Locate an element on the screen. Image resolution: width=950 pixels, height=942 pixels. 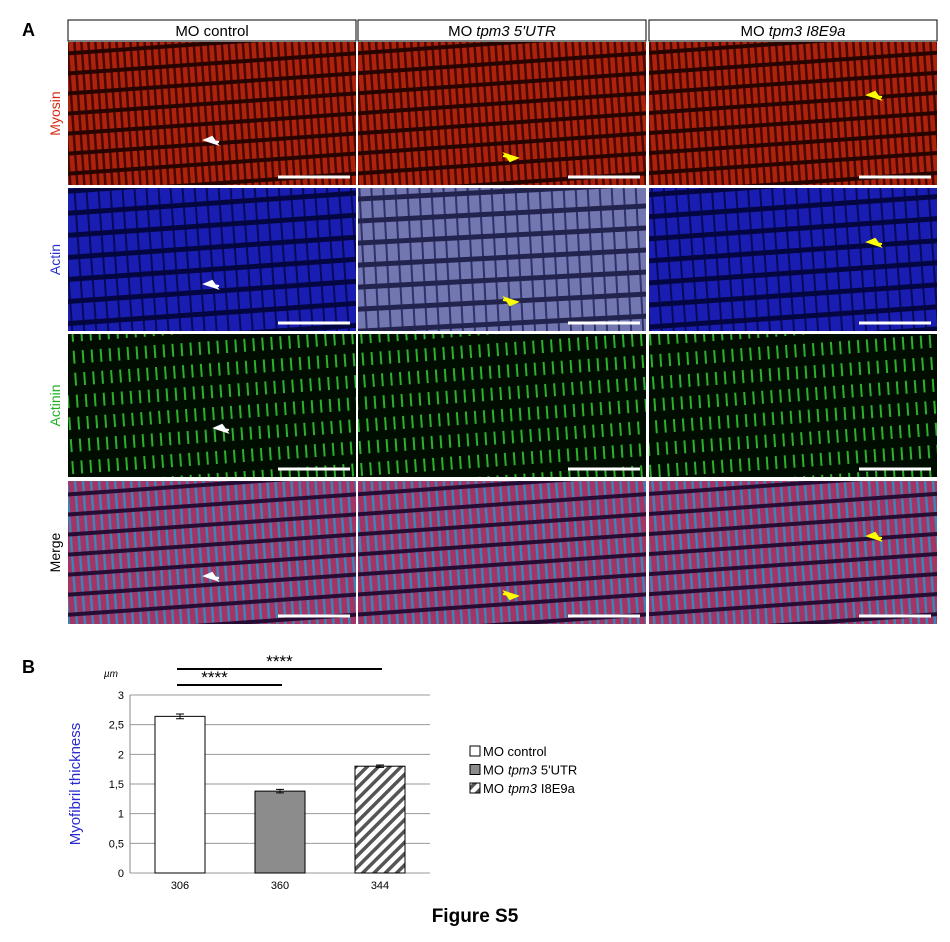
text-part: I8E9a is located at coordinates (558, 788).